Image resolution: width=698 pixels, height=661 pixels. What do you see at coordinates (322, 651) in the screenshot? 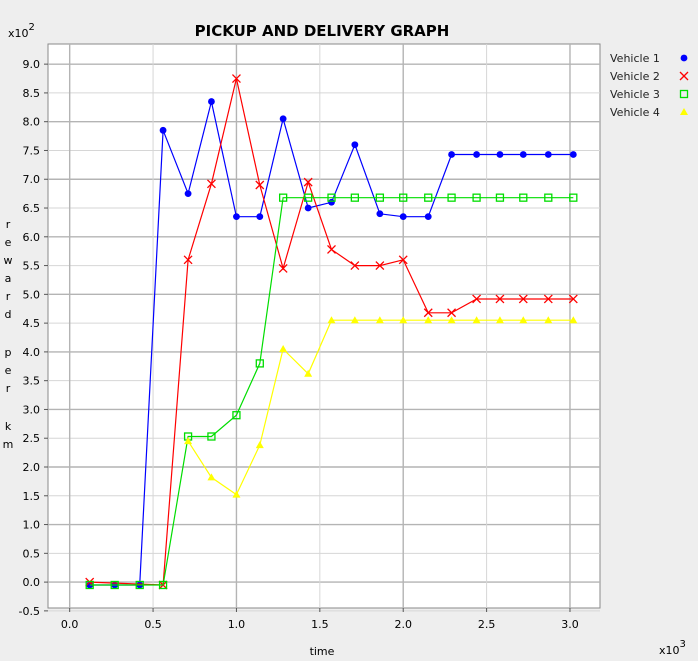
I see `x-axis-label: time` at bounding box center [322, 651].